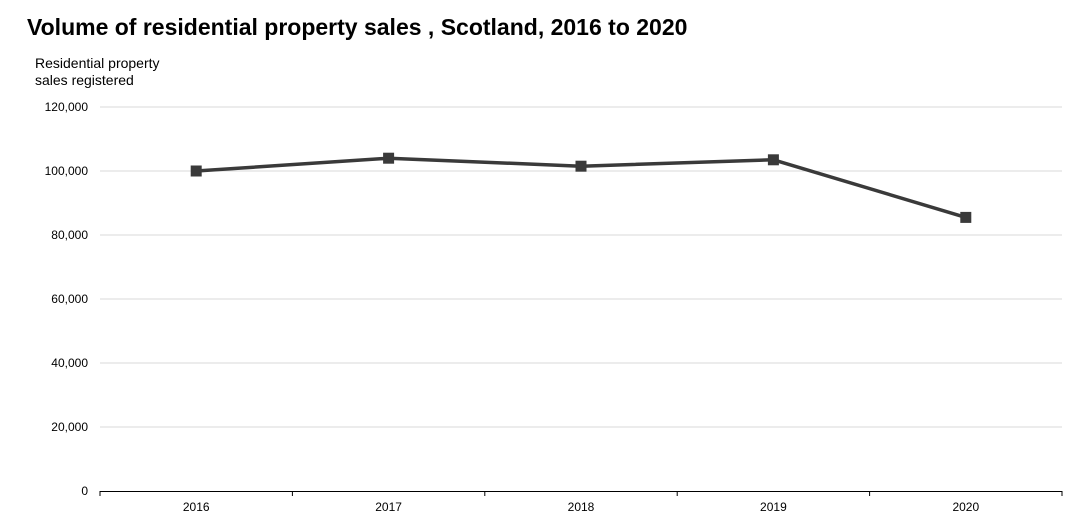 The width and height of the screenshot is (1076, 529). Describe the element at coordinates (388, 507) in the screenshot. I see `x-tick-label: 2017` at that location.